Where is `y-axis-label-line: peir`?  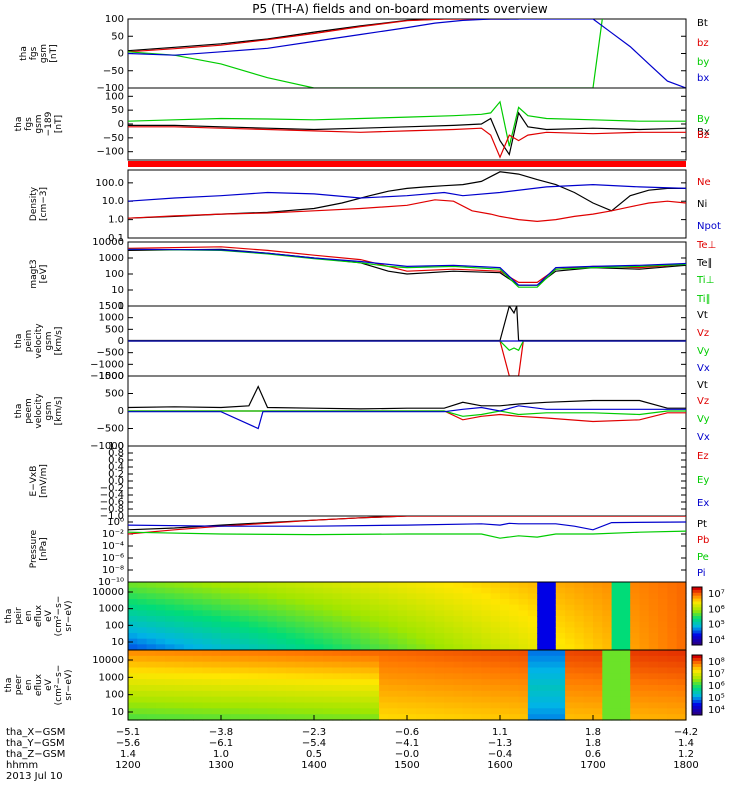 y-axis-label-line: peir is located at coordinates (19, 616).